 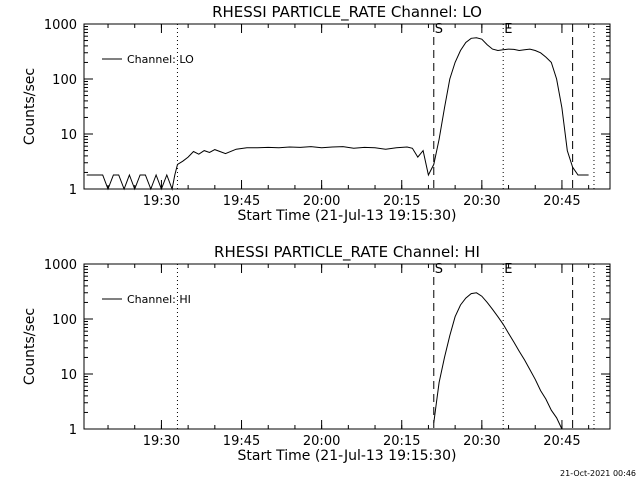 What do you see at coordinates (159, 299) in the screenshot?
I see `legend-label: Channel: HI` at bounding box center [159, 299].